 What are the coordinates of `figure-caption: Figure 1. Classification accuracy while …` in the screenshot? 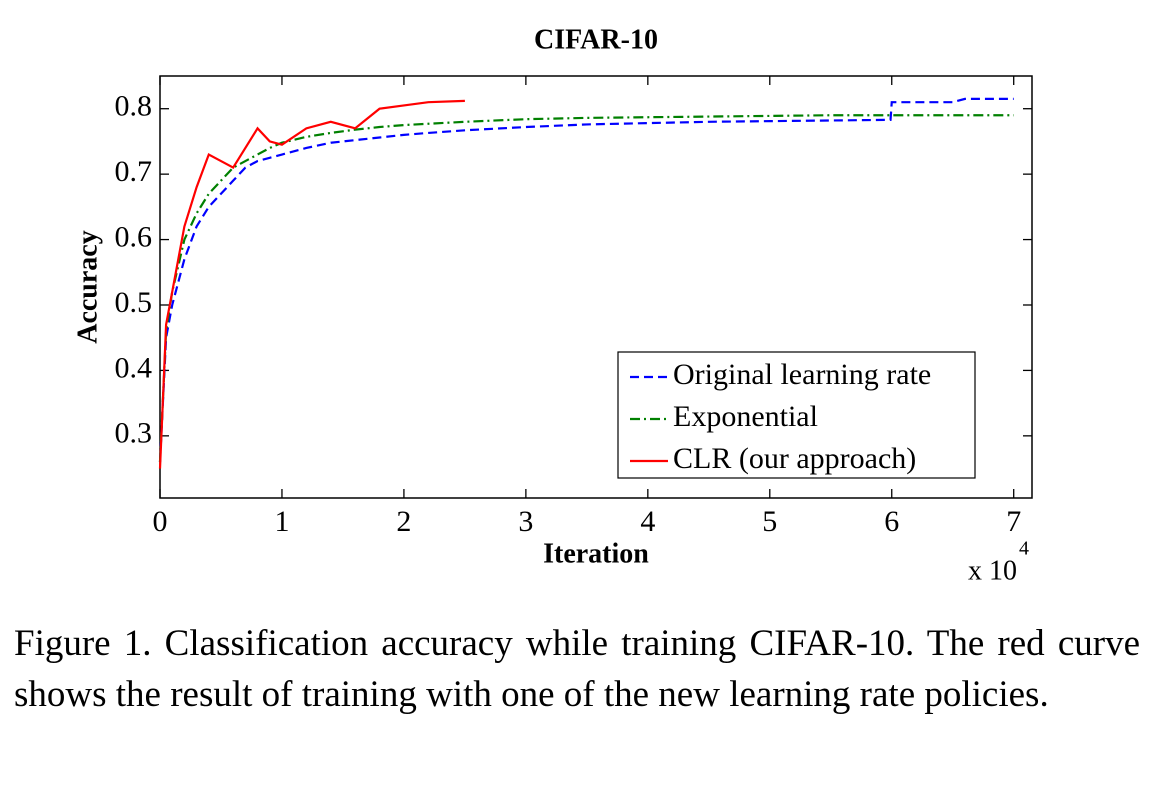 It's located at (577, 669).